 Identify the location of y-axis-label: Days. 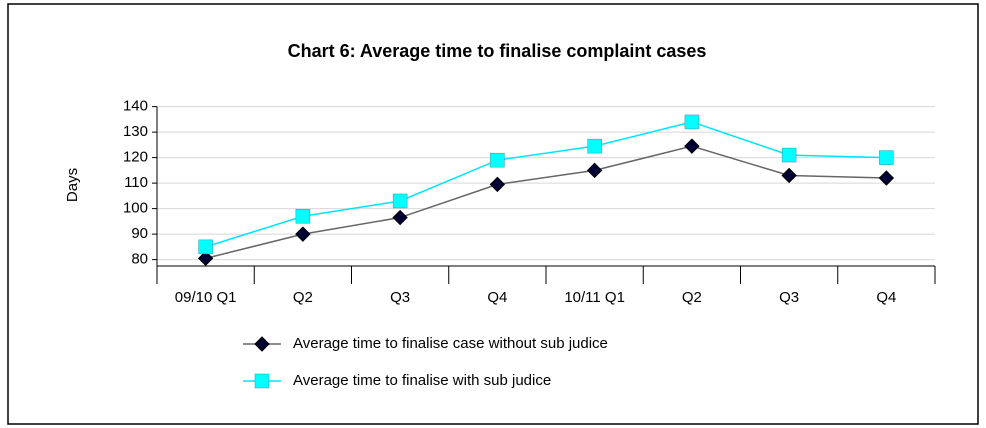
(72, 185).